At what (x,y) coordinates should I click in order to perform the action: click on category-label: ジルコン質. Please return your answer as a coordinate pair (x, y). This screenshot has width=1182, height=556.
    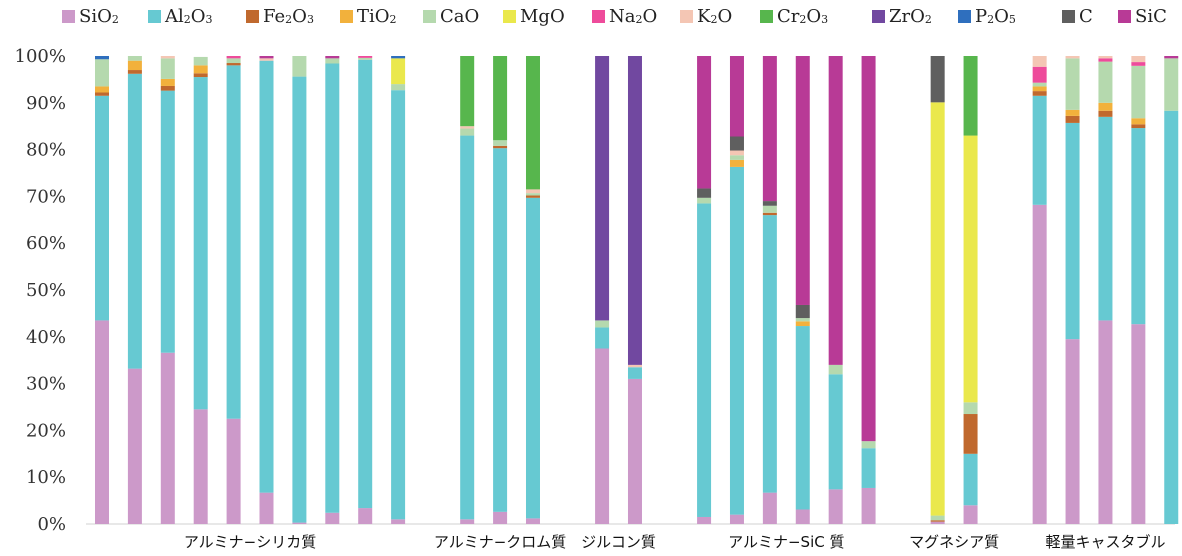
    Looking at the image, I should click on (618, 542).